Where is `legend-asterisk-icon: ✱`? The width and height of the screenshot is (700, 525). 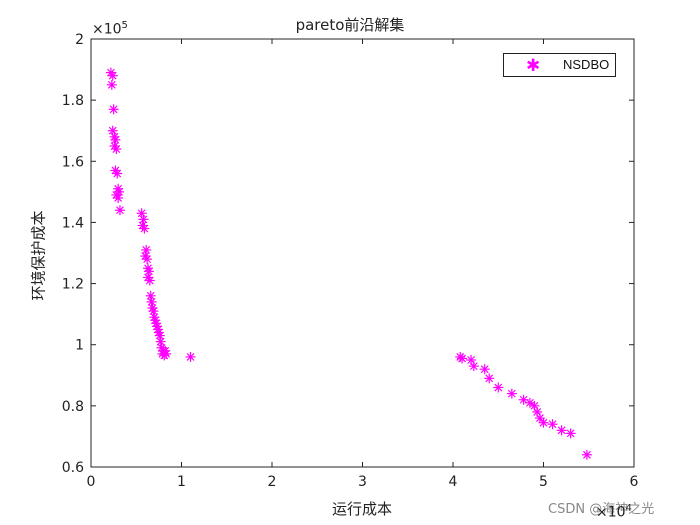
legend-asterisk-icon: ✱ is located at coordinates (533, 66).